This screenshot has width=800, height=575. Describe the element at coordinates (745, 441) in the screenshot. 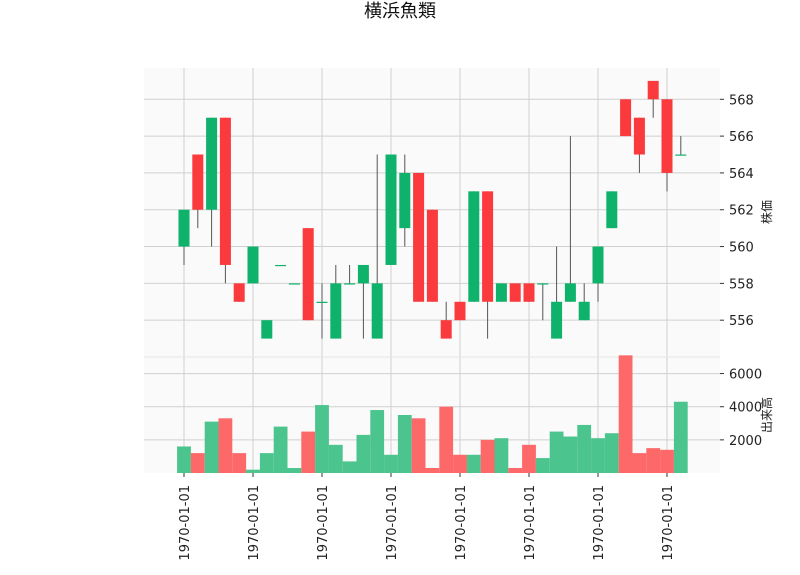

I see `volume-tick-label: 2000` at that location.